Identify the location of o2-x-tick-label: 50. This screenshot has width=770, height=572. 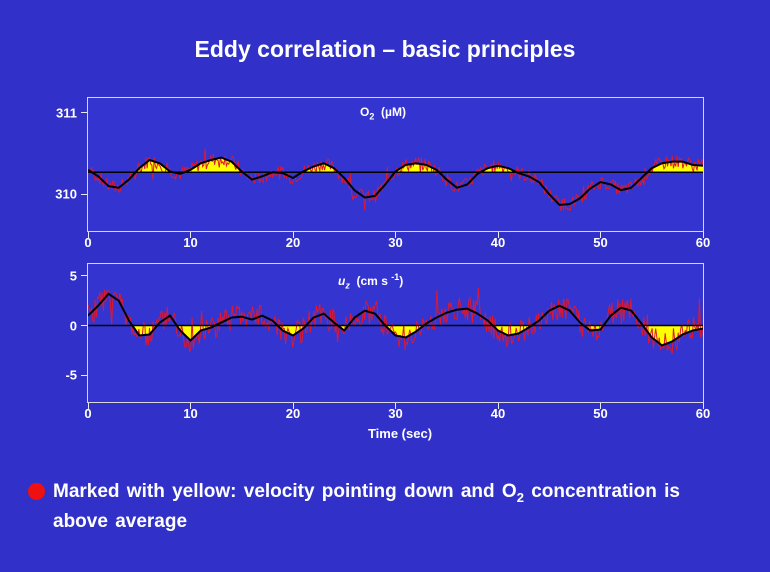
(600, 242).